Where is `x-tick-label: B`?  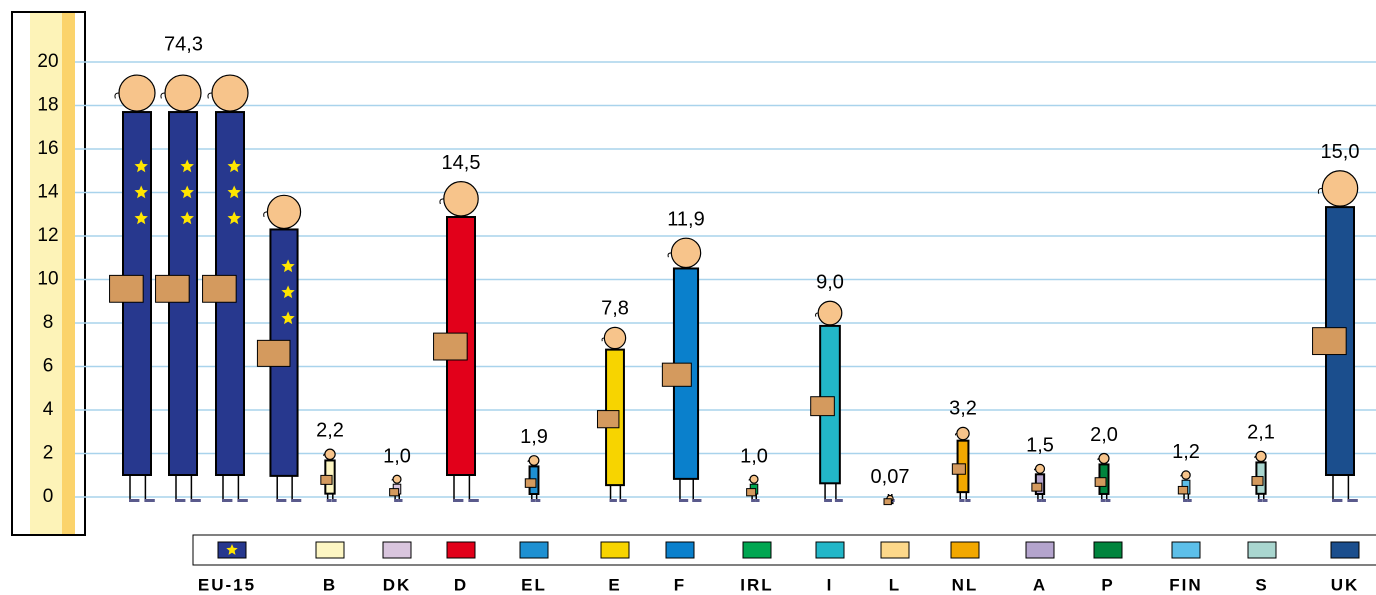
x-tick-label: B is located at coordinates (330, 584).